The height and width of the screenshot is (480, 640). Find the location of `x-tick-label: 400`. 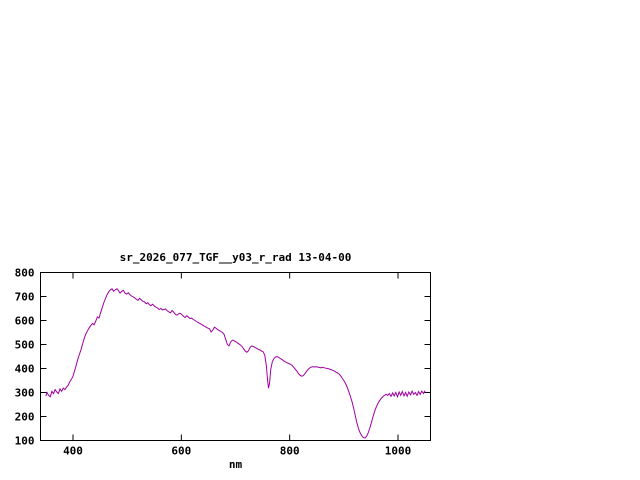

x-tick-label: 400 is located at coordinates (73, 451).